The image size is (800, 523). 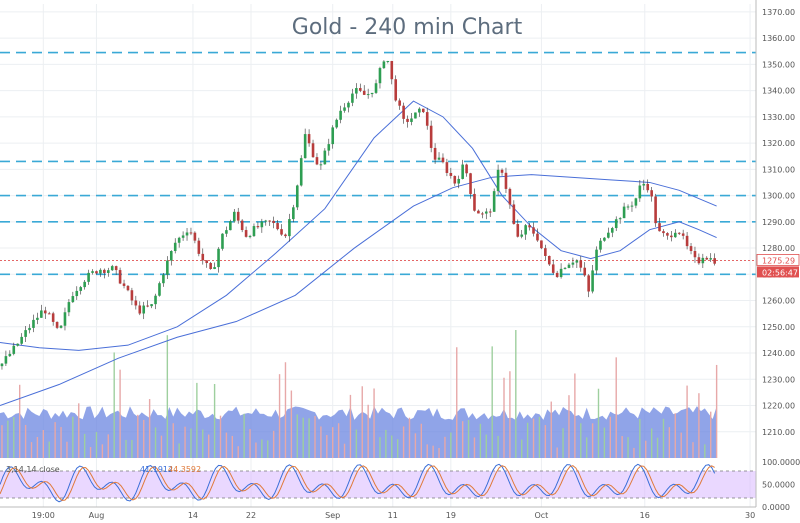 I want to click on time-tick-label: 14, so click(x=193, y=515).